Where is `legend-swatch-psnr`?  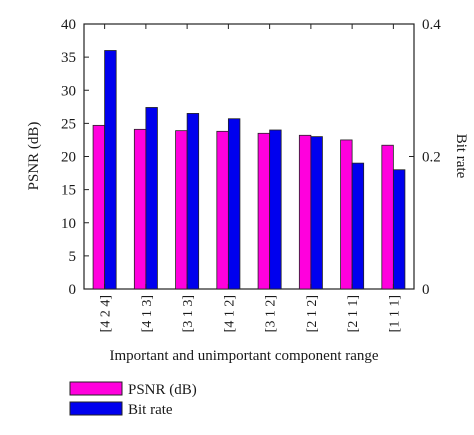
legend-swatch-psnr is located at coordinates (96, 388).